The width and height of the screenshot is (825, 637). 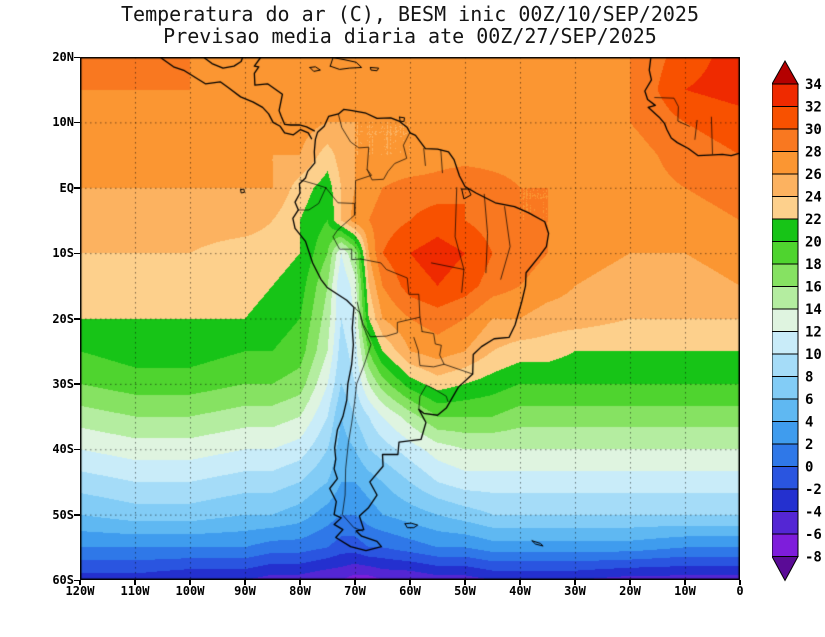 I want to click on colorbar-tick-label: 0, so click(x=809, y=468).